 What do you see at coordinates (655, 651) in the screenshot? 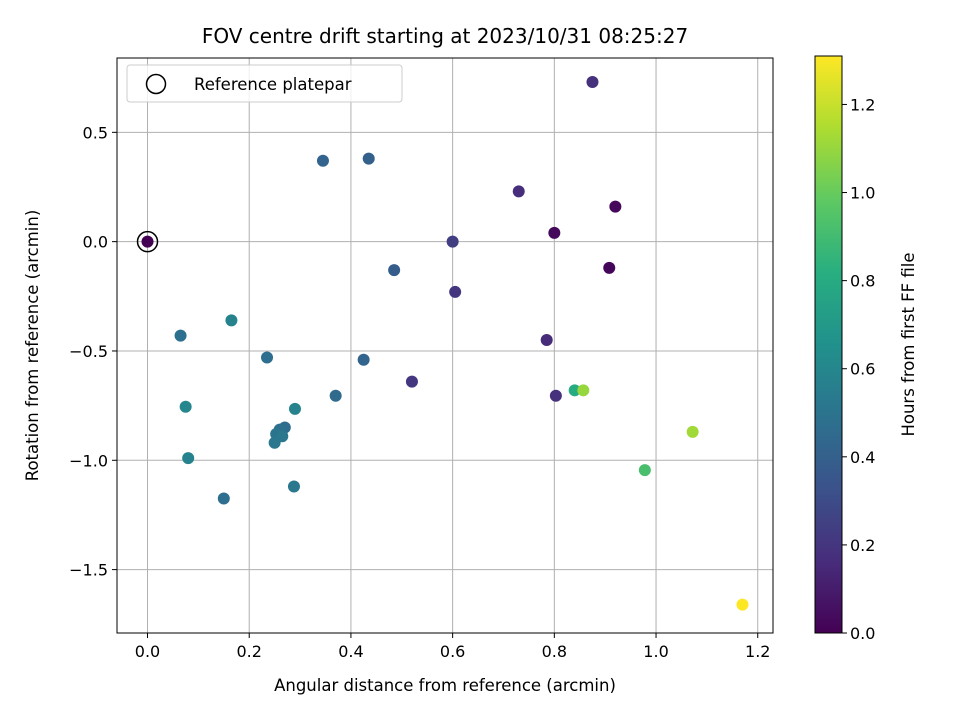
I see `x-tick-label: 1.0` at bounding box center [655, 651].